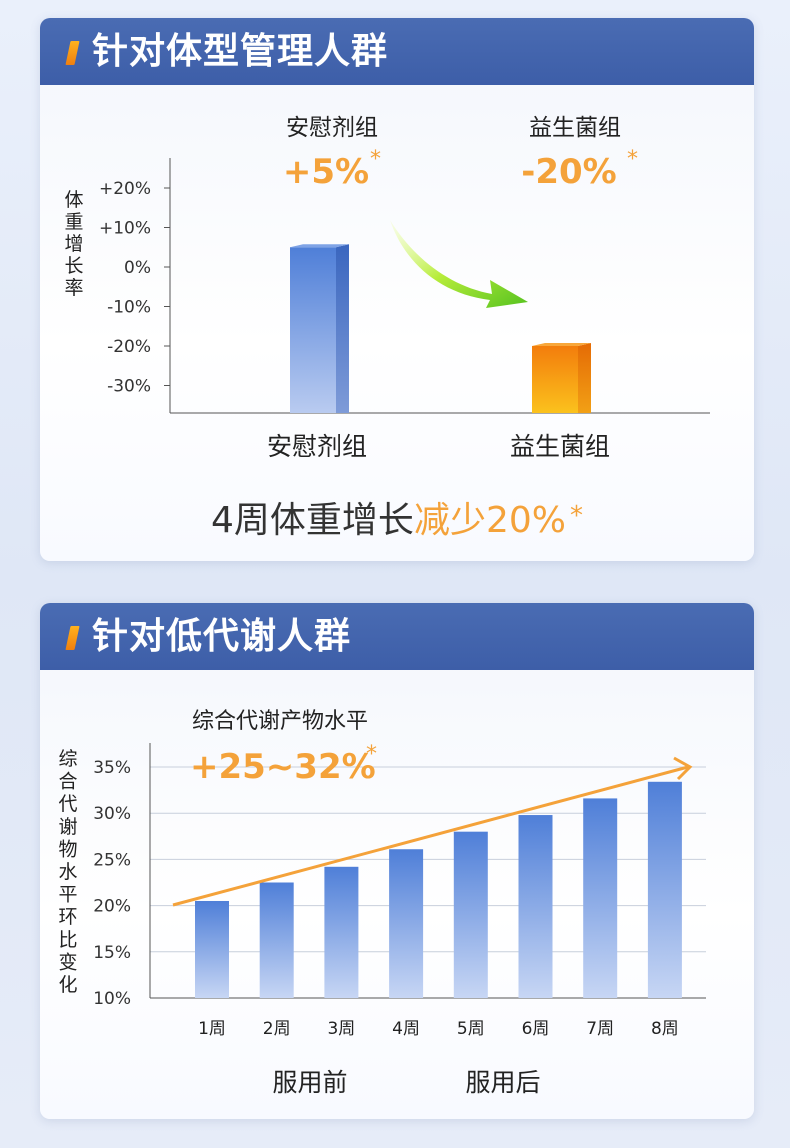  Describe the element at coordinates (112, 907) in the screenshot. I see `y-tick-label: 20%` at that location.